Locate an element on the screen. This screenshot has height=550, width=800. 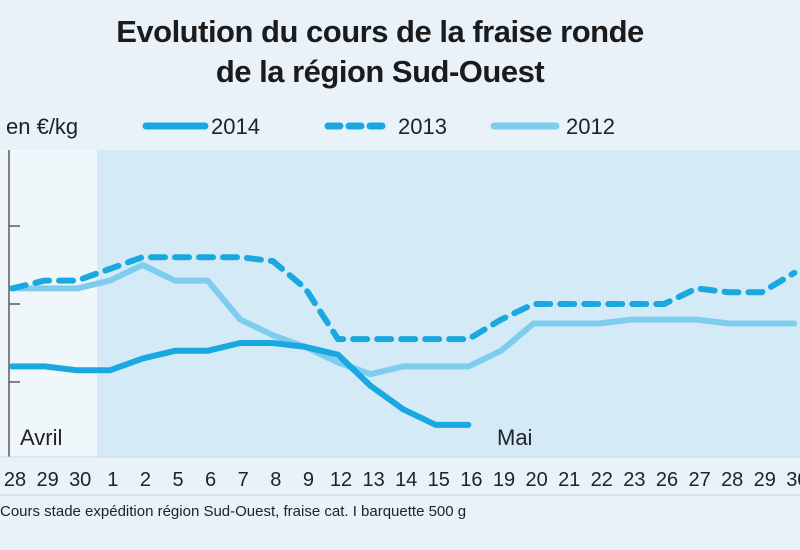
x-tick-label-4: 2 is located at coordinates (145, 480).